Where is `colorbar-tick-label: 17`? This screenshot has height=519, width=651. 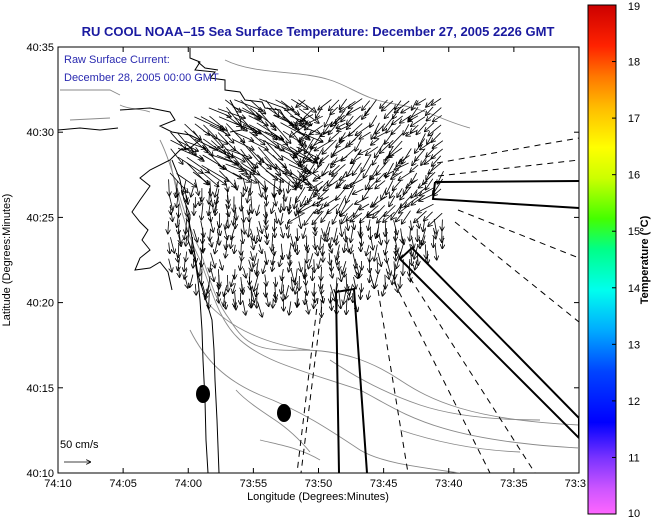
colorbar-tick-label: 17 is located at coordinates (634, 119).